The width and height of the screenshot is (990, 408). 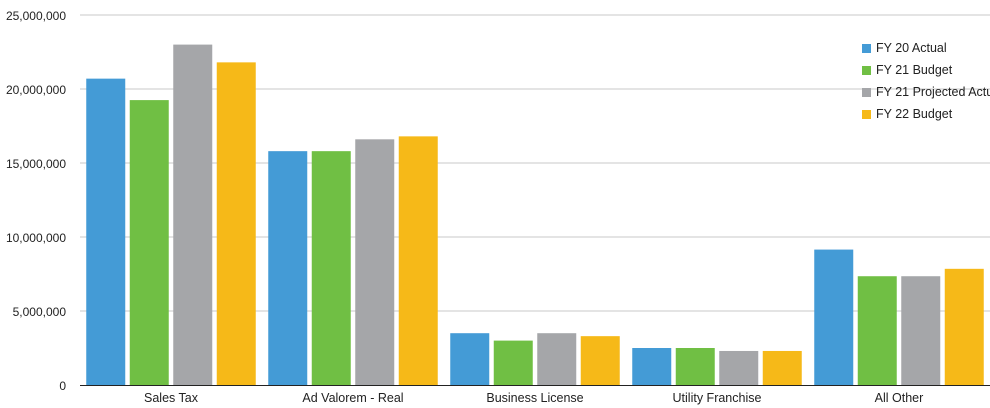 I want to click on legend-item: FY 22 Budget, so click(x=926, y=114).